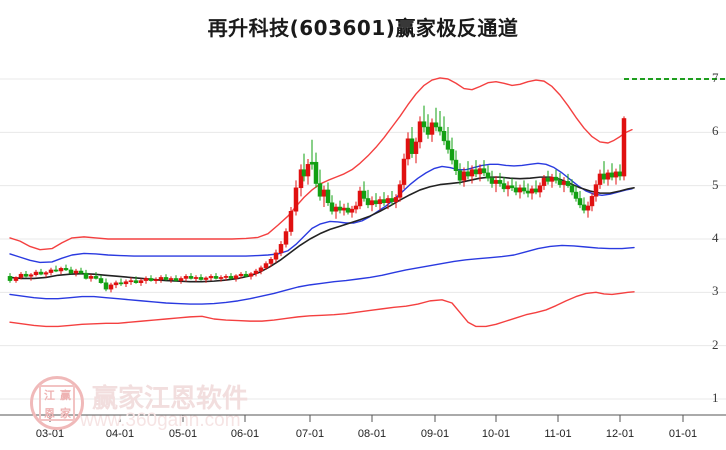 The image size is (726, 450). What do you see at coordinates (715, 397) in the screenshot?
I see `y-axis-tick-label: 1` at bounding box center [715, 397].